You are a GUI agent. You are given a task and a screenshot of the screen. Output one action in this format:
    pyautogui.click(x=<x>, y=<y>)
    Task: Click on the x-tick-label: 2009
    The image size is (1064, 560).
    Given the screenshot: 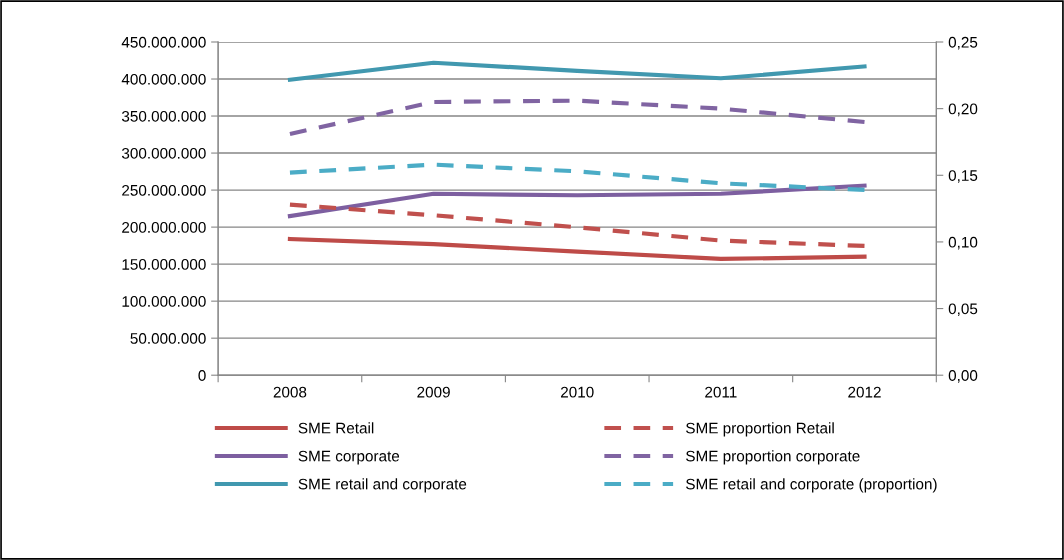 What is the action you would take?
    pyautogui.click(x=433, y=392)
    